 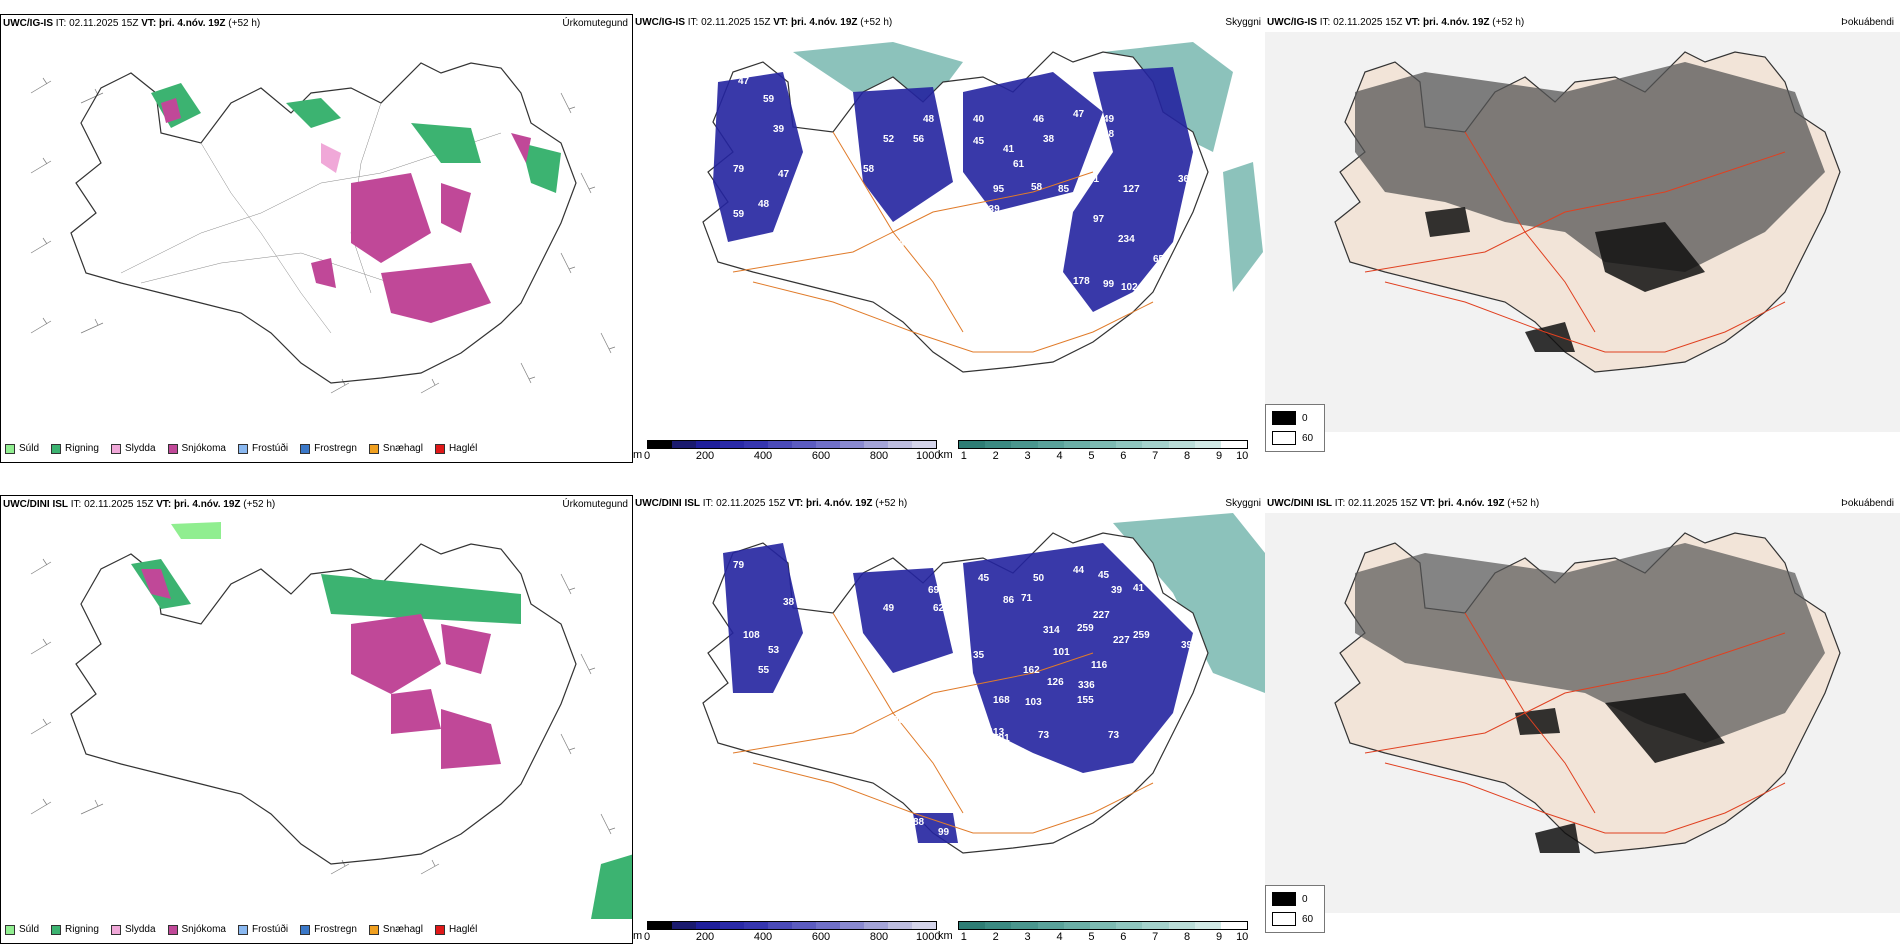 I want to click on fog-legend-row: 60, so click(x=1292, y=919).